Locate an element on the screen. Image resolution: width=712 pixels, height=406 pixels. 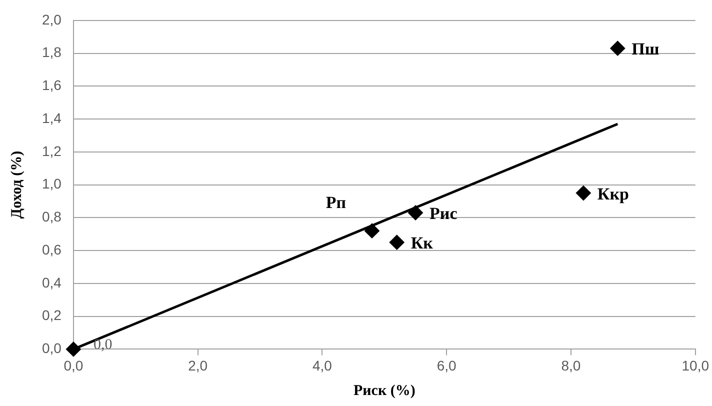
y-tick-label: 1,0 is located at coordinates (52, 184).